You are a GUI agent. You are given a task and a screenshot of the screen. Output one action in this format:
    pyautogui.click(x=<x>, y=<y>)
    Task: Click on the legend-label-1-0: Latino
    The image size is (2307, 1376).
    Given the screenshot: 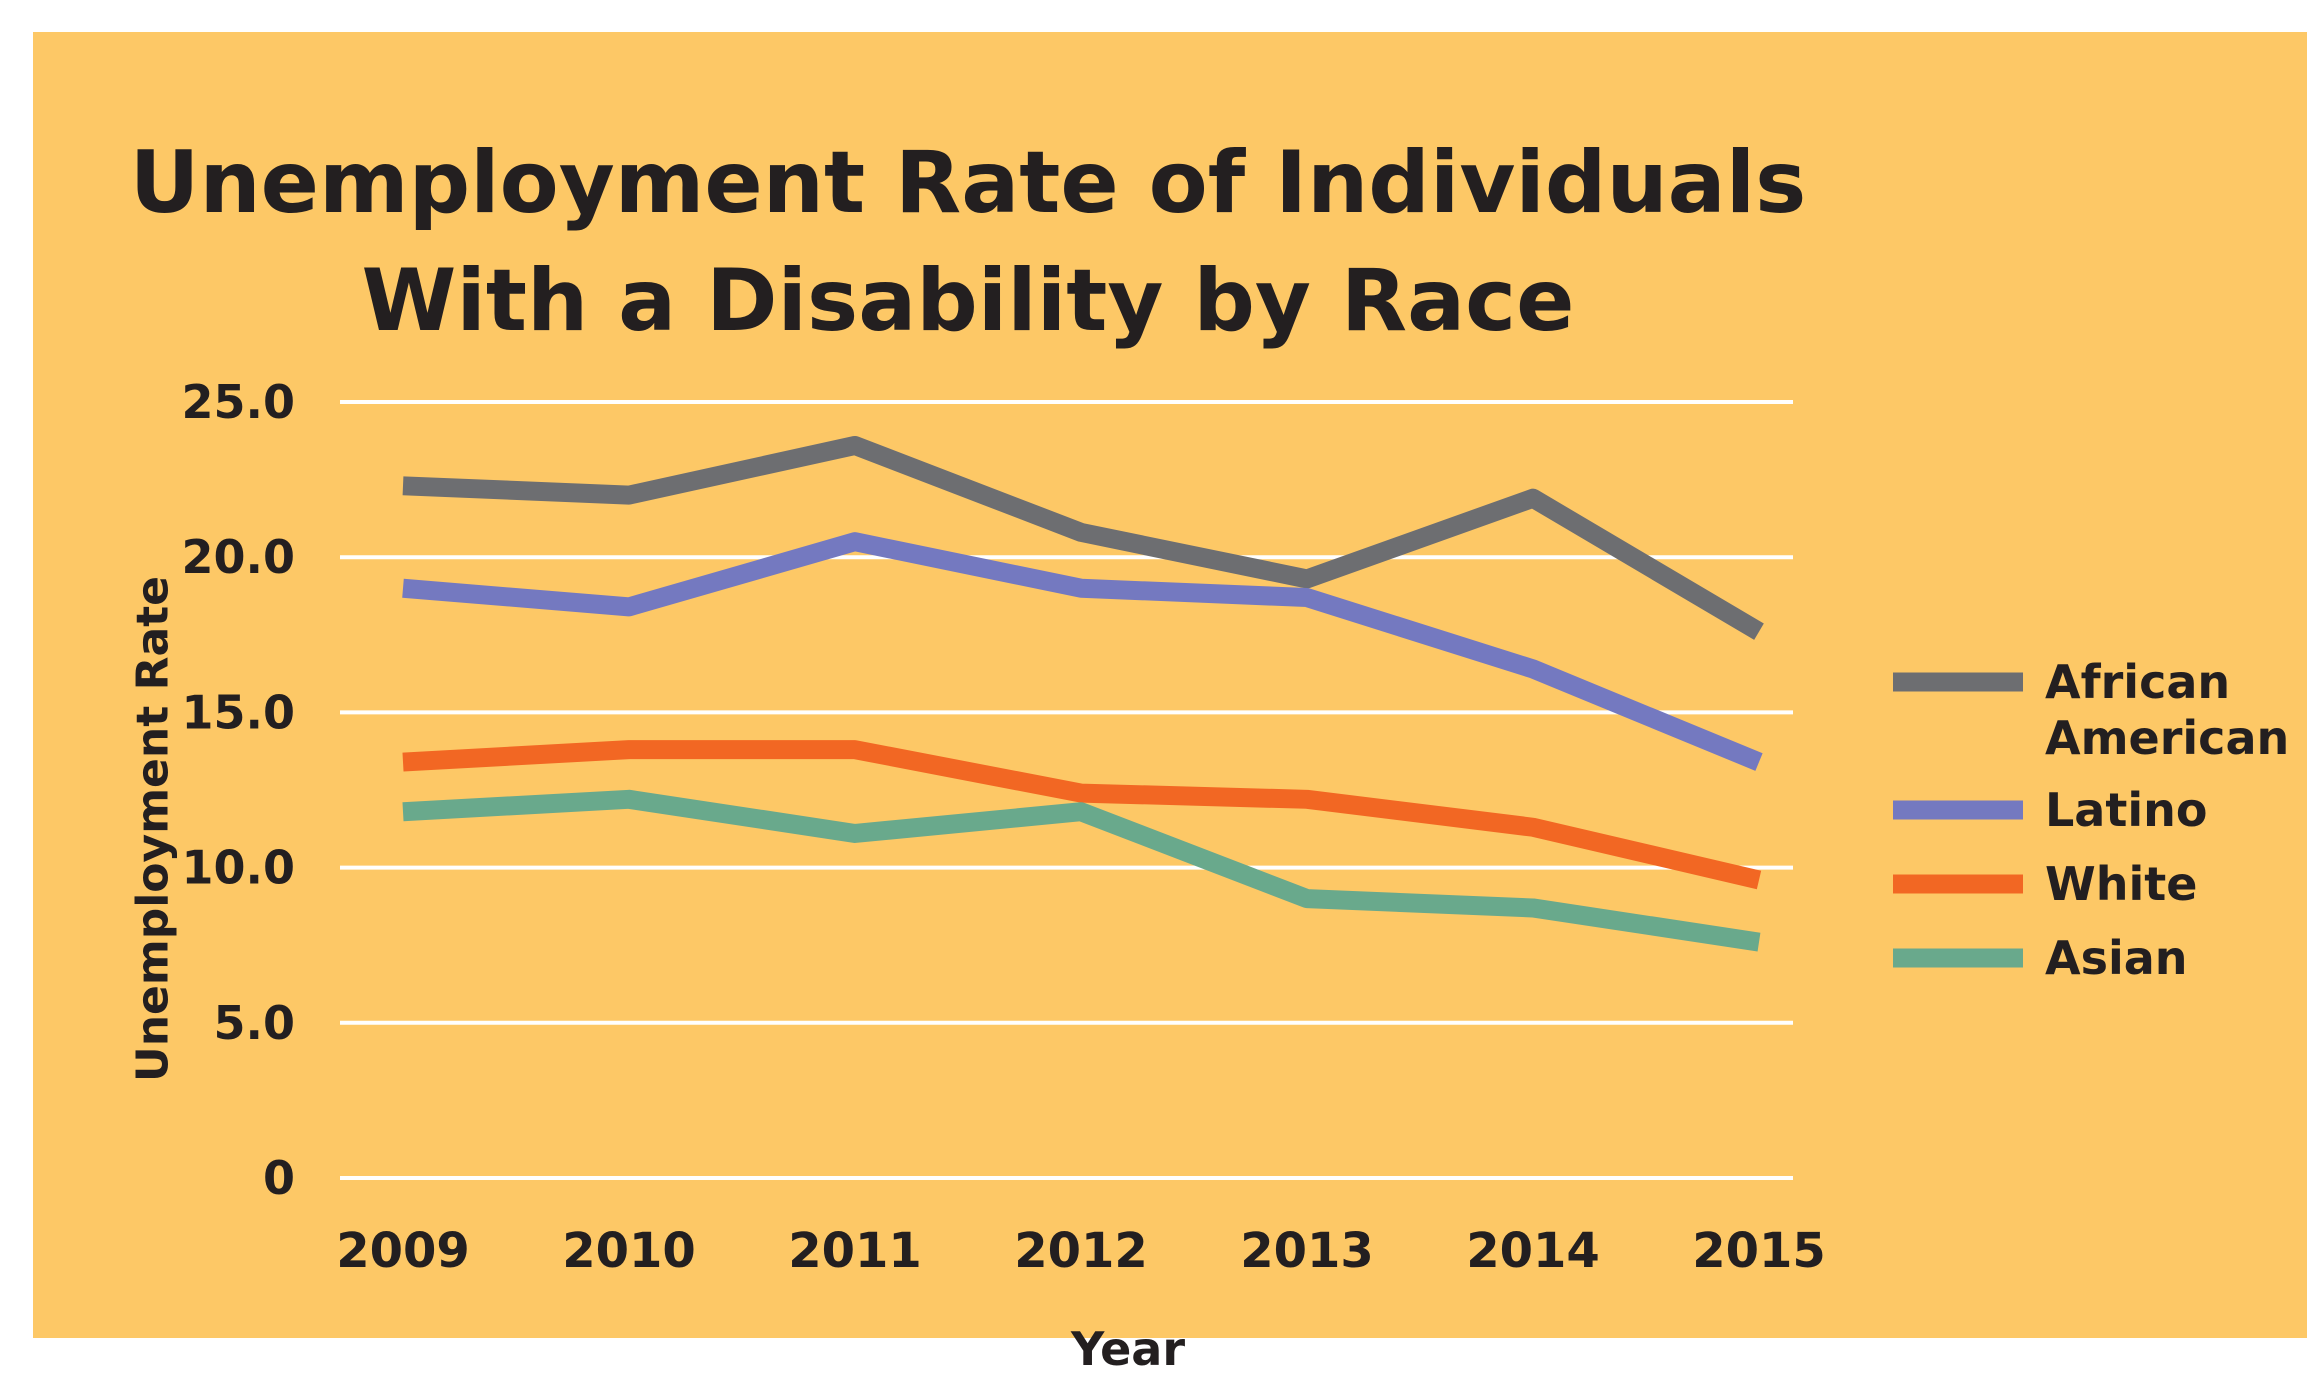 What is the action you would take?
    pyautogui.click(x=2126, y=810)
    